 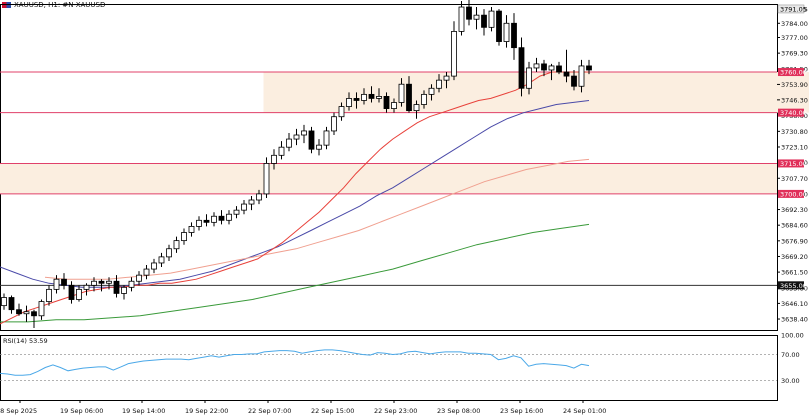 What do you see at coordinates (18, 411) in the screenshot?
I see `time-tick-label: 18 Sep 2025` at bounding box center [18, 411].